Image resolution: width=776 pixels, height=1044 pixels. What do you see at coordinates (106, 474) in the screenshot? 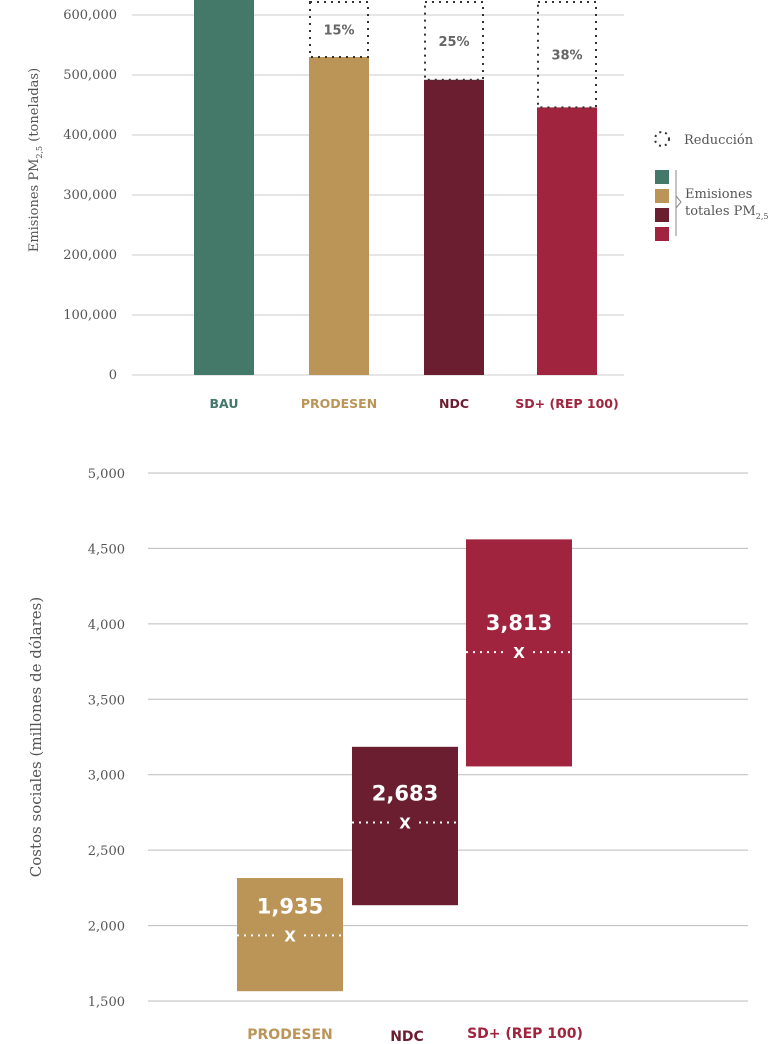
I see `y-tick-label: 5,000` at bounding box center [106, 474].